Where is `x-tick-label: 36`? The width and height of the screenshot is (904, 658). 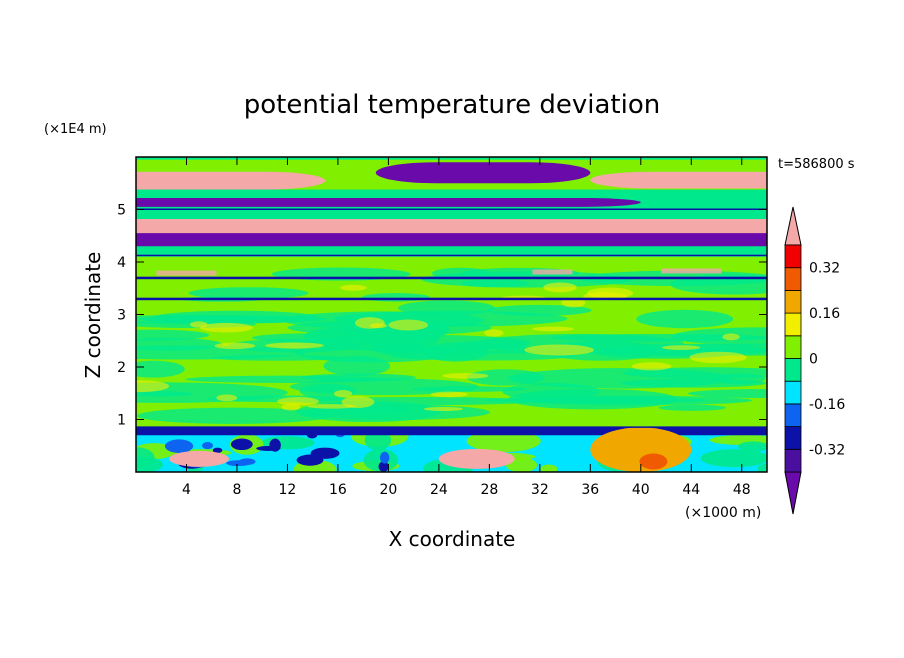
x-tick-label: 36 is located at coordinates (590, 490).